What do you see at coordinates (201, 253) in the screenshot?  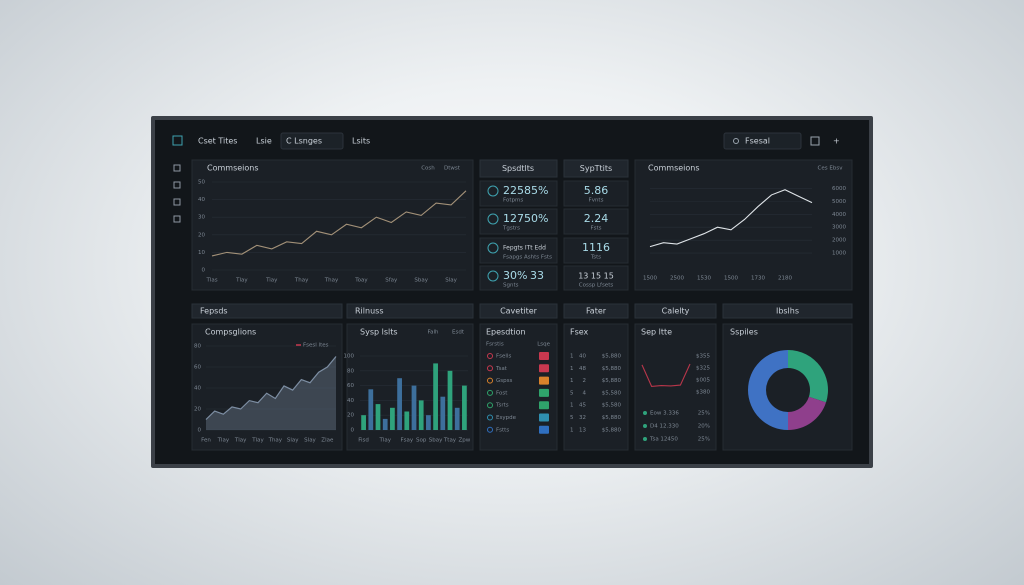 I see `y-tick-label: 10` at bounding box center [201, 253].